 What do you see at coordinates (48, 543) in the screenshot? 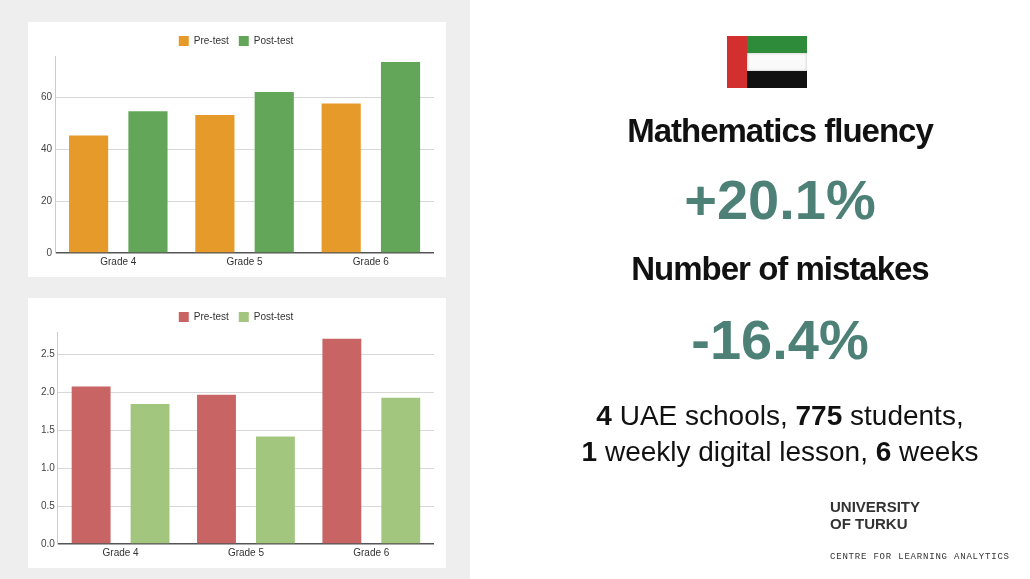
I see `y-tick-label: 0.0` at bounding box center [48, 543].